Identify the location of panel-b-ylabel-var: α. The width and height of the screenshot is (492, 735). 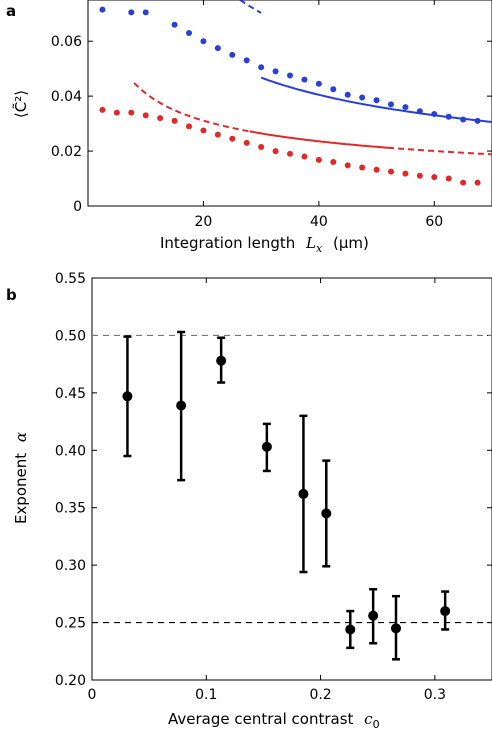
(21, 437).